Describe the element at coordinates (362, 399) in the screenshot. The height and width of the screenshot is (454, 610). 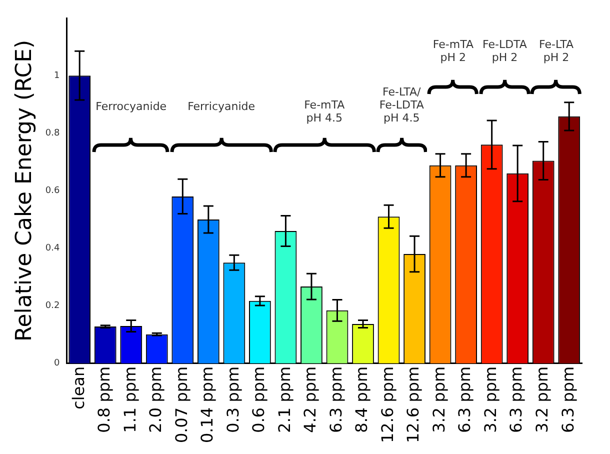
I see `x-tick-label: 8.4 ppm` at that location.